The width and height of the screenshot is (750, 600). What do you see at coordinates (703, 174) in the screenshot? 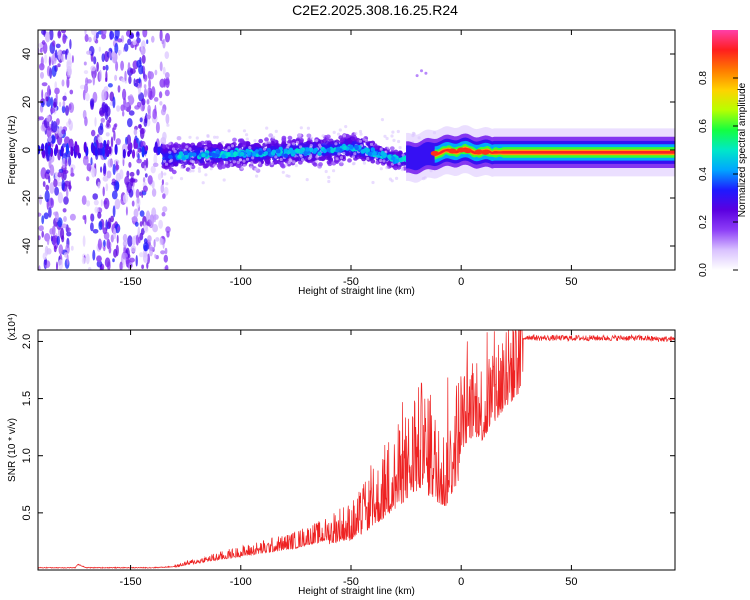
I see `colorbar-tick-label: 0.4` at bounding box center [703, 174].